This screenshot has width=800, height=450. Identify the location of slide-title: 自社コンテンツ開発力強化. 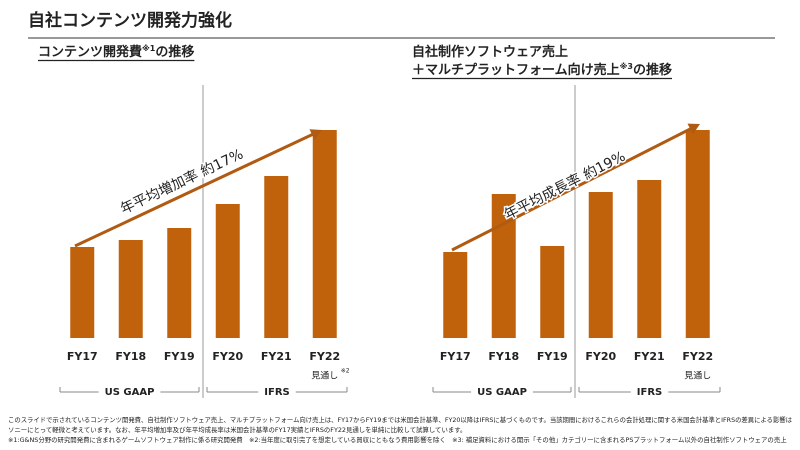
(130, 20).